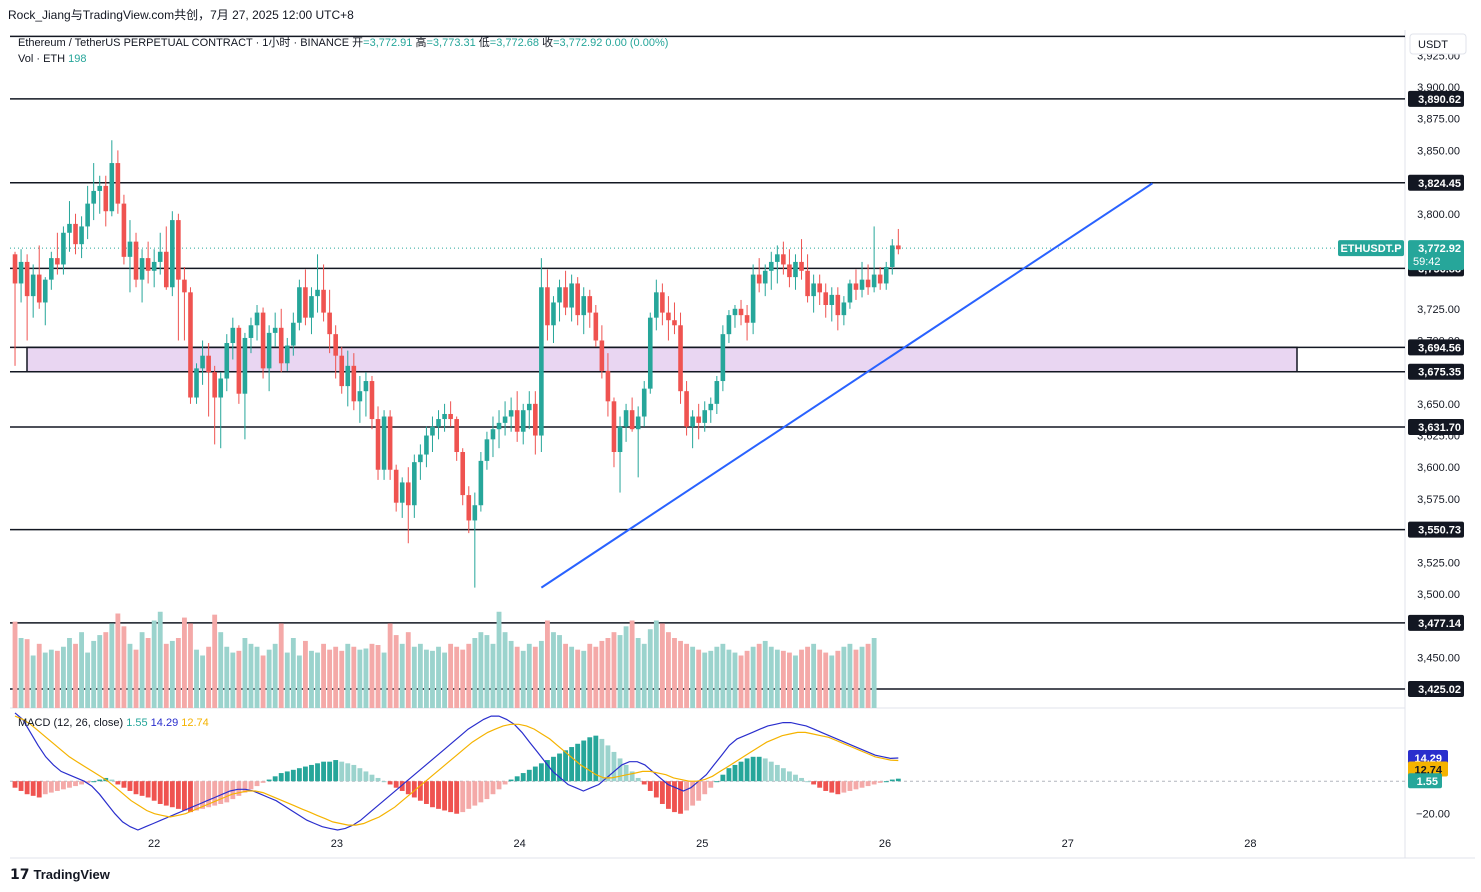 The height and width of the screenshot is (892, 1481). Describe the element at coordinates (154, 844) in the screenshot. I see `time-tick-label: 22` at that location.